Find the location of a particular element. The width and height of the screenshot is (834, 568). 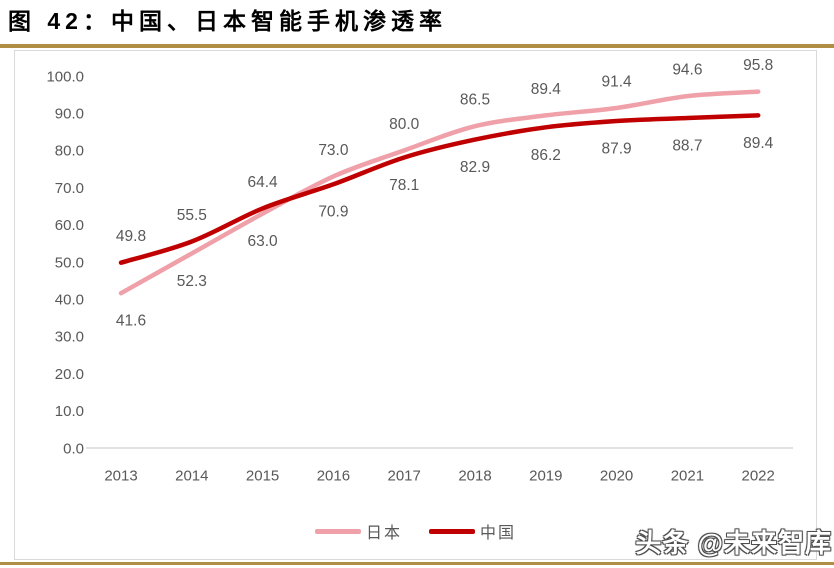

data-label-china: 88.7 is located at coordinates (687, 145).